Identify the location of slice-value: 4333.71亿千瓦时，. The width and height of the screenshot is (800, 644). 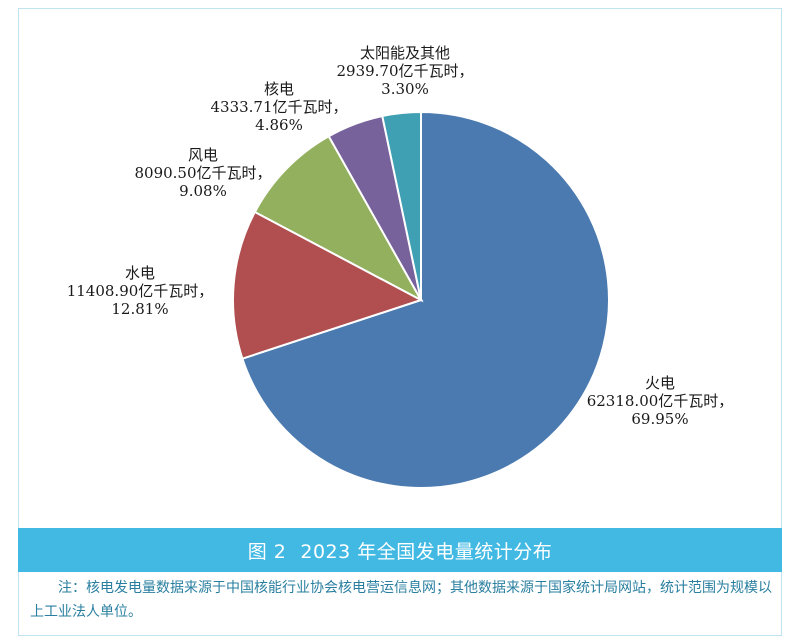
(279, 107).